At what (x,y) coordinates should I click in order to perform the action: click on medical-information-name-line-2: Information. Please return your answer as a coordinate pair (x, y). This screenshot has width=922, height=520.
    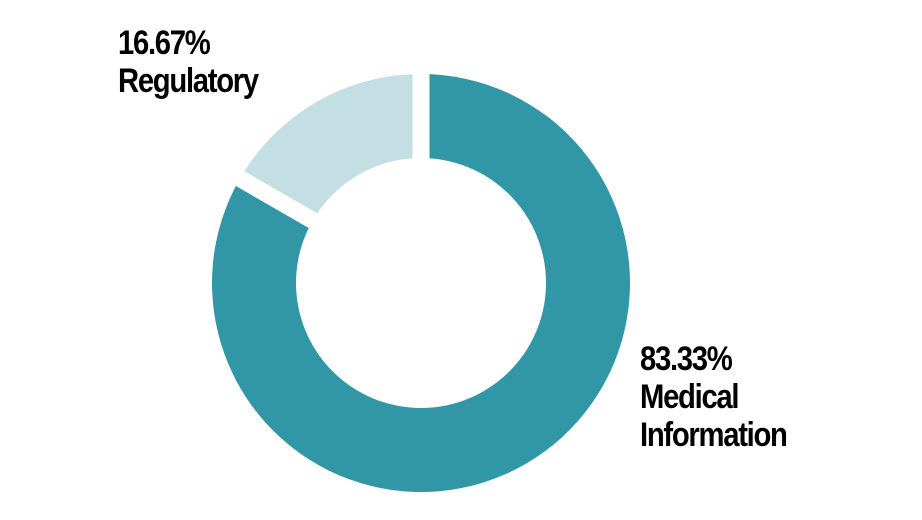
    Looking at the image, I should click on (714, 435).